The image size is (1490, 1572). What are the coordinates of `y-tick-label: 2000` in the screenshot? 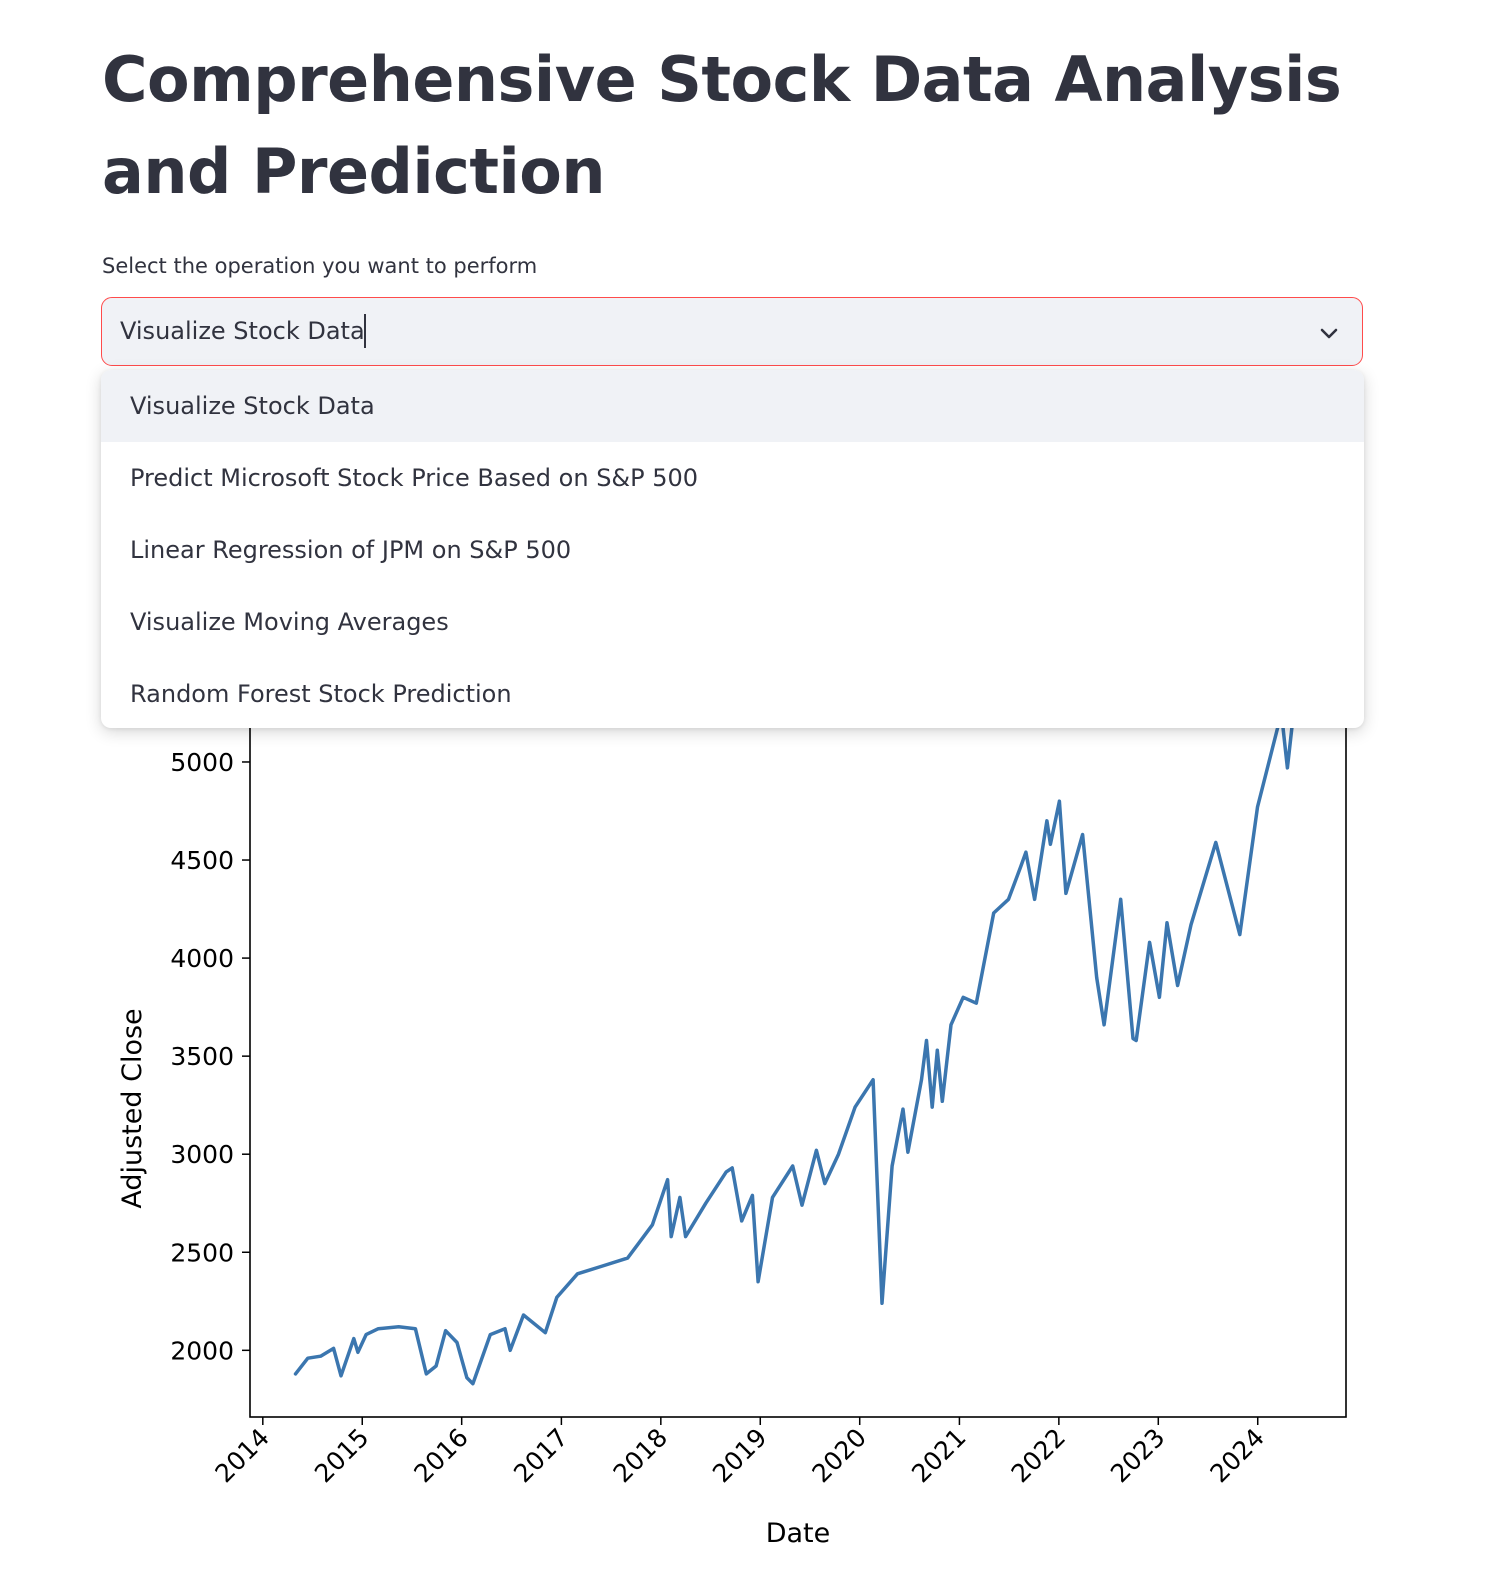 It's located at (202, 1350).